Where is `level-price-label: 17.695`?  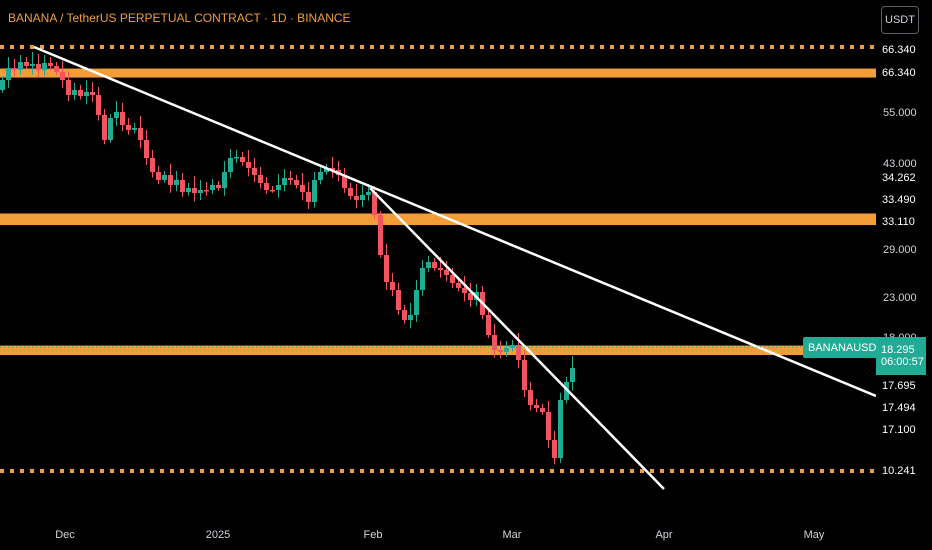 level-price-label: 17.695 is located at coordinates (899, 386).